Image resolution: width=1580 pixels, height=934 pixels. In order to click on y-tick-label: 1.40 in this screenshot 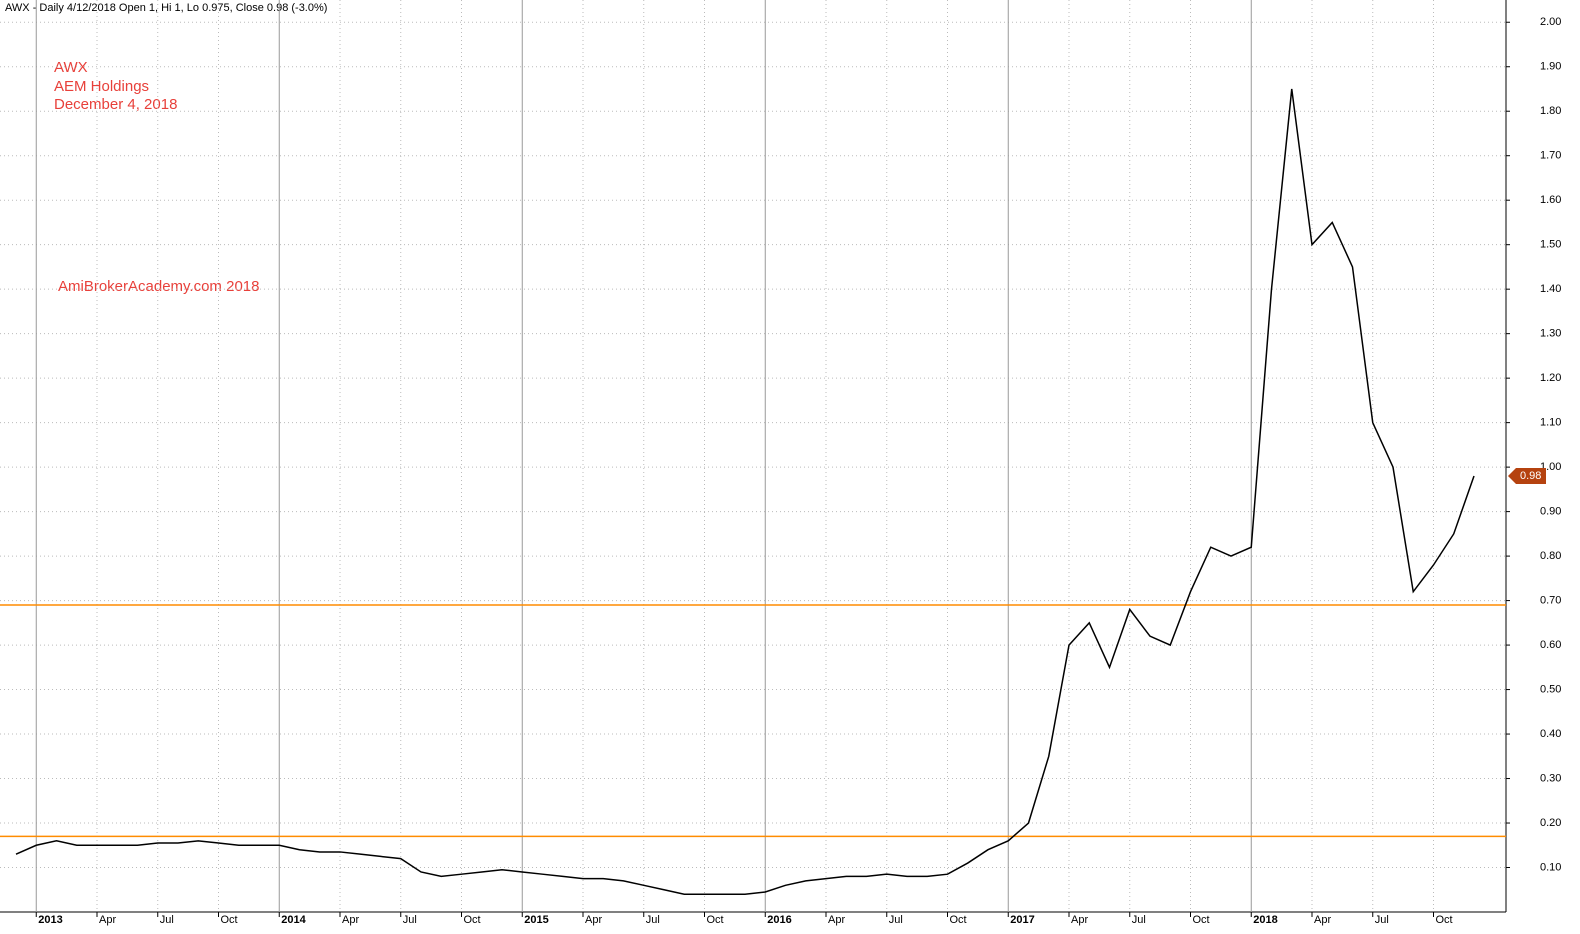, I will do `click(1550, 289)`.